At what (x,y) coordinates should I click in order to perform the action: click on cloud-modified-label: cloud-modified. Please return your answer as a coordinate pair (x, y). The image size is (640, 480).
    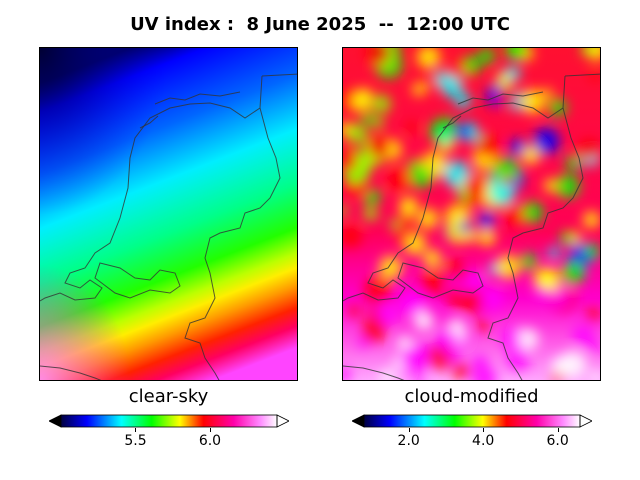
    Looking at the image, I should click on (471, 396).